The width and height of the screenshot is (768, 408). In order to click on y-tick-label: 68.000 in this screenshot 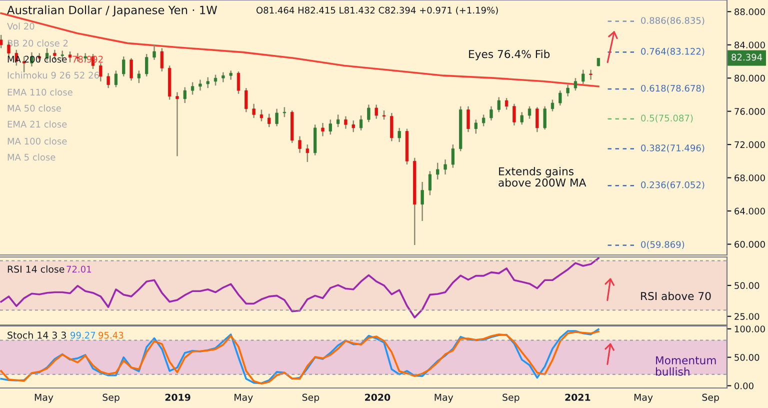, I will do `click(749, 178)`.